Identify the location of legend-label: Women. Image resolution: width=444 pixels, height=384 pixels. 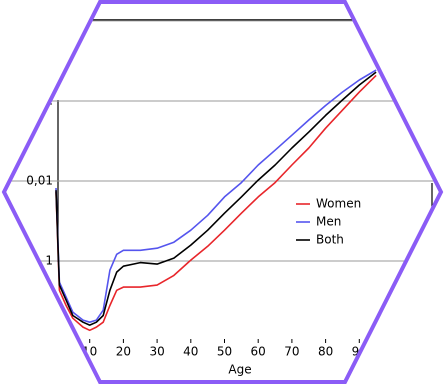
(338, 204).